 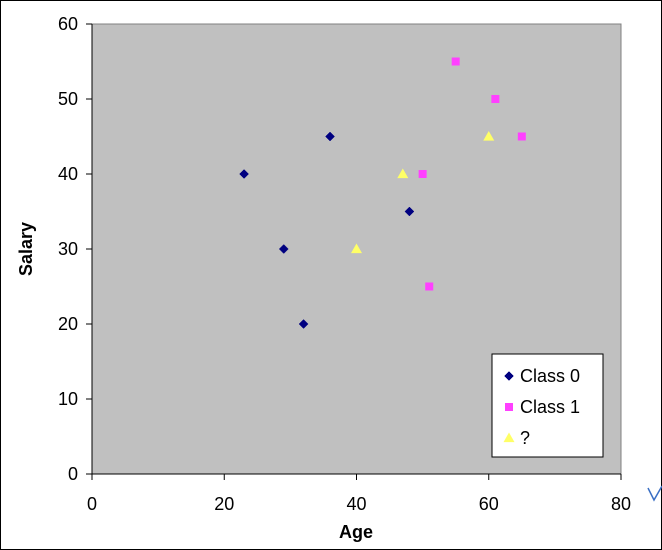 What do you see at coordinates (68, 249) in the screenshot?
I see `y-tick-label: 30` at bounding box center [68, 249].